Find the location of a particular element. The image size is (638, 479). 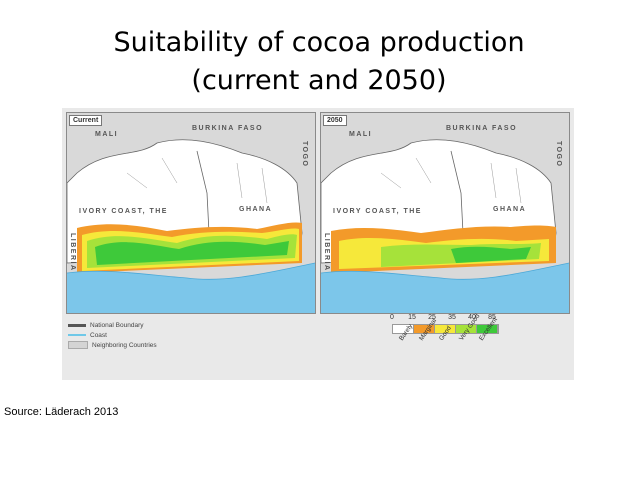

scale-swatch-very-good is located at coordinates (466, 329).